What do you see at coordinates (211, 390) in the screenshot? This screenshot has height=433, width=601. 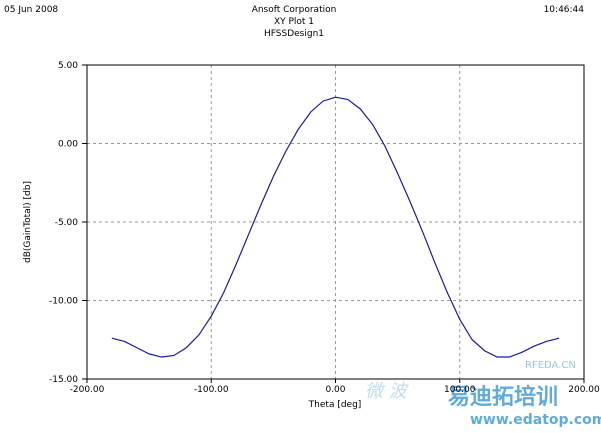 I see `x-tick-label: -100.00` at bounding box center [211, 390].